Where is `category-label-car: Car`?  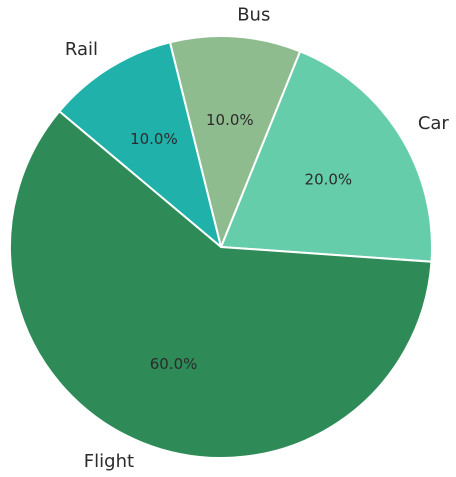 category-label-car: Car is located at coordinates (434, 123).